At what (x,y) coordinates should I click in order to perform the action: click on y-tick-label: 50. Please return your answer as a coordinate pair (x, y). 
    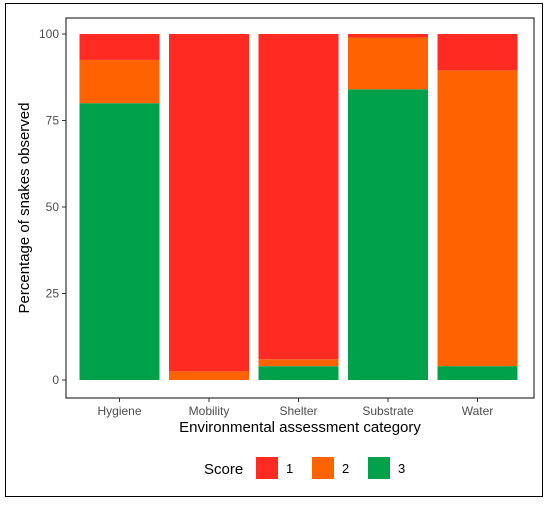
    Looking at the image, I should click on (53, 207).